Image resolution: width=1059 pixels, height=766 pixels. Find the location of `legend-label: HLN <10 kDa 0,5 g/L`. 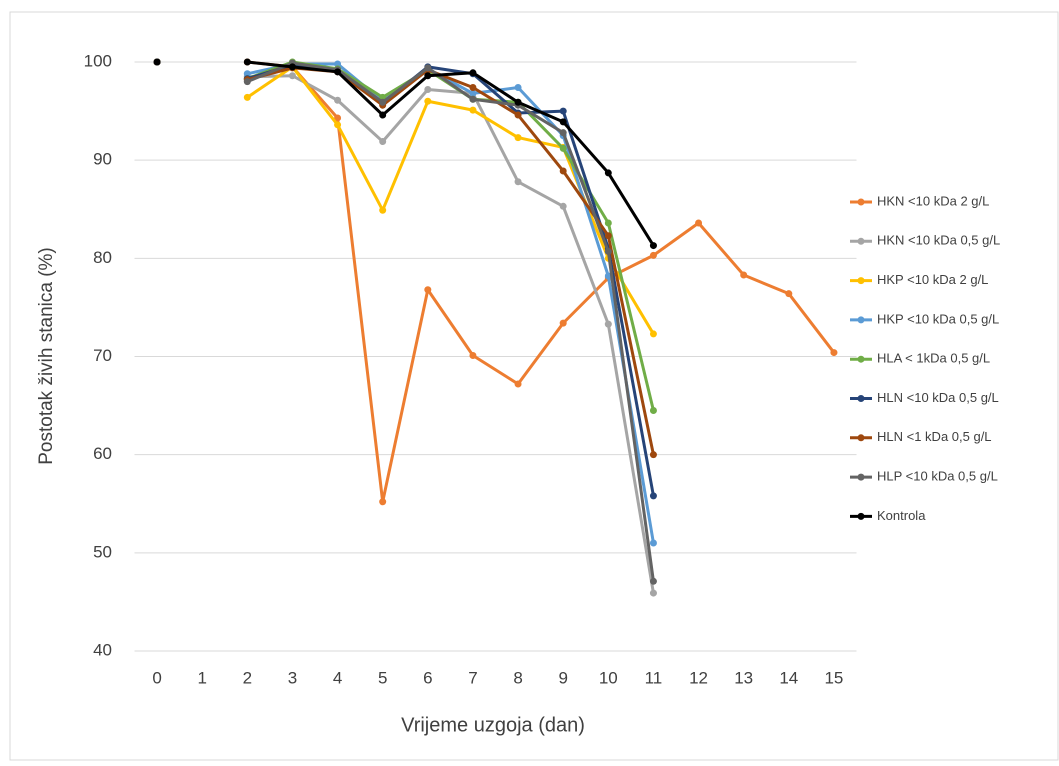

legend-label: HLN <10 kDa 0,5 g/L is located at coordinates (938, 397).